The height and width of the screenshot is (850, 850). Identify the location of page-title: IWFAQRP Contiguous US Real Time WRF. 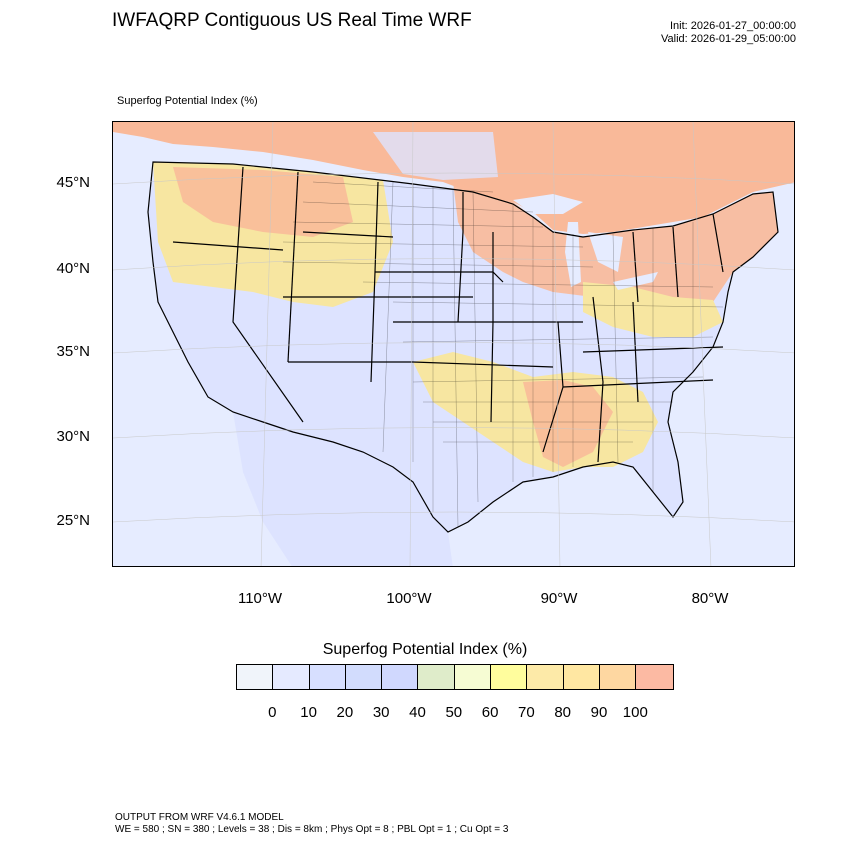
(292, 20).